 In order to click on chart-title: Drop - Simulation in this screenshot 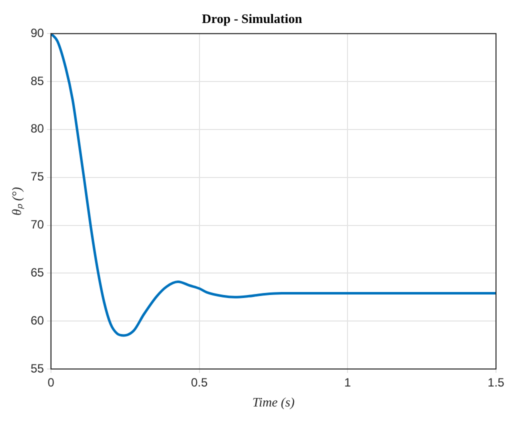, I will do `click(252, 18)`.